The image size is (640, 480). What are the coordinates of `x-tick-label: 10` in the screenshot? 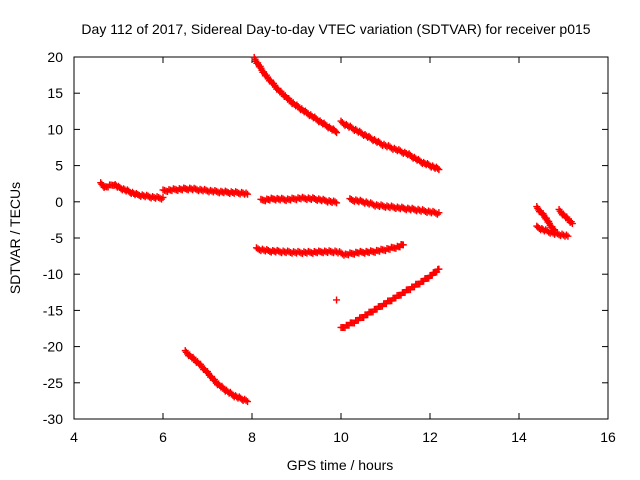 It's located at (341, 437).